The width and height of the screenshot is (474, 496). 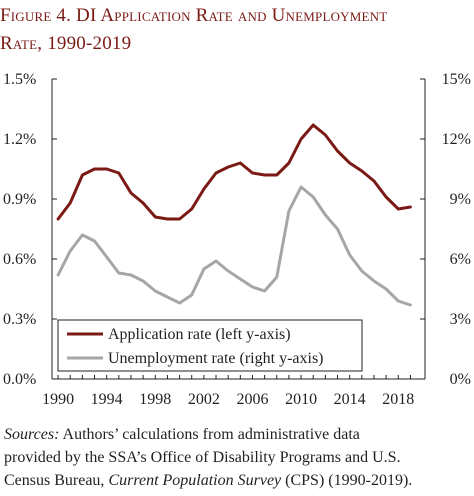 I want to click on left-axis-tick-label: 0.0%, so click(x=19, y=379).